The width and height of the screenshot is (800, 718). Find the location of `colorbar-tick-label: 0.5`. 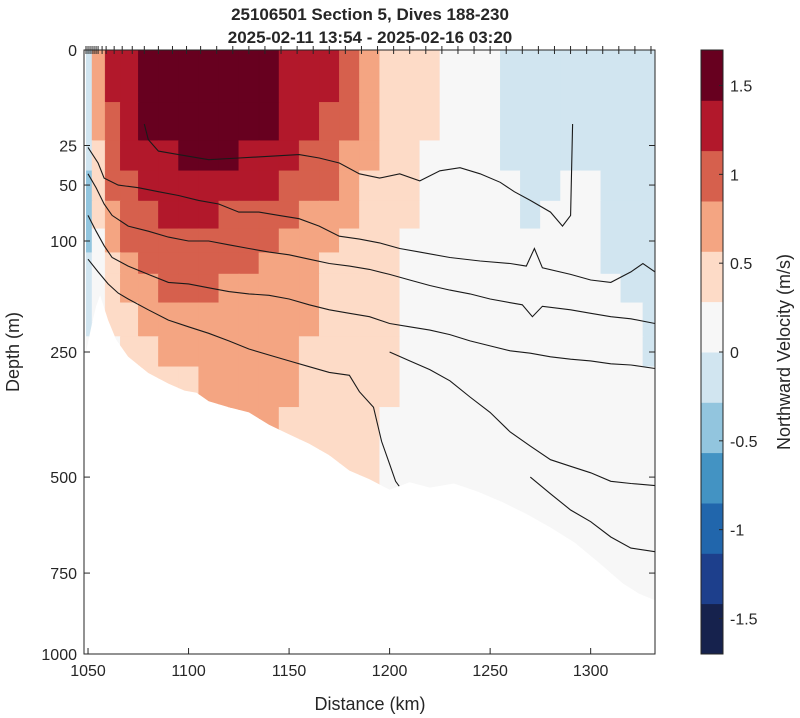

colorbar-tick-label: 0.5 is located at coordinates (741, 264).